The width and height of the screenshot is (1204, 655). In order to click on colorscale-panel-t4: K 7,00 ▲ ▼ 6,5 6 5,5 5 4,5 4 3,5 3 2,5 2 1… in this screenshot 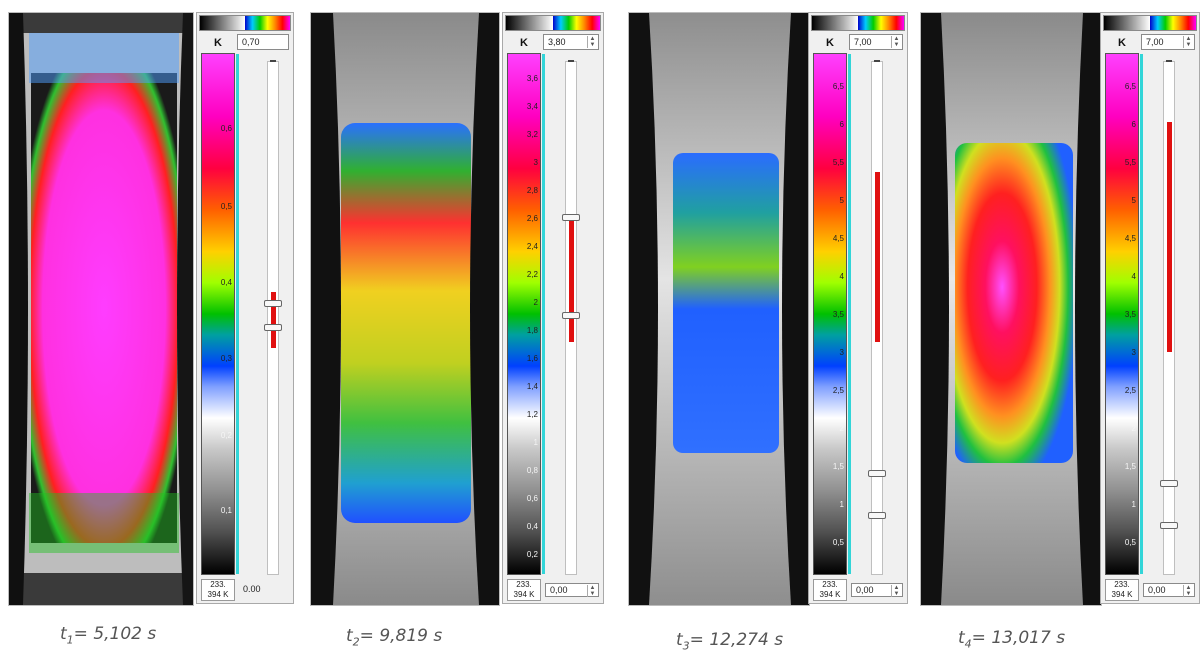, I will do `click(1150, 308)`.